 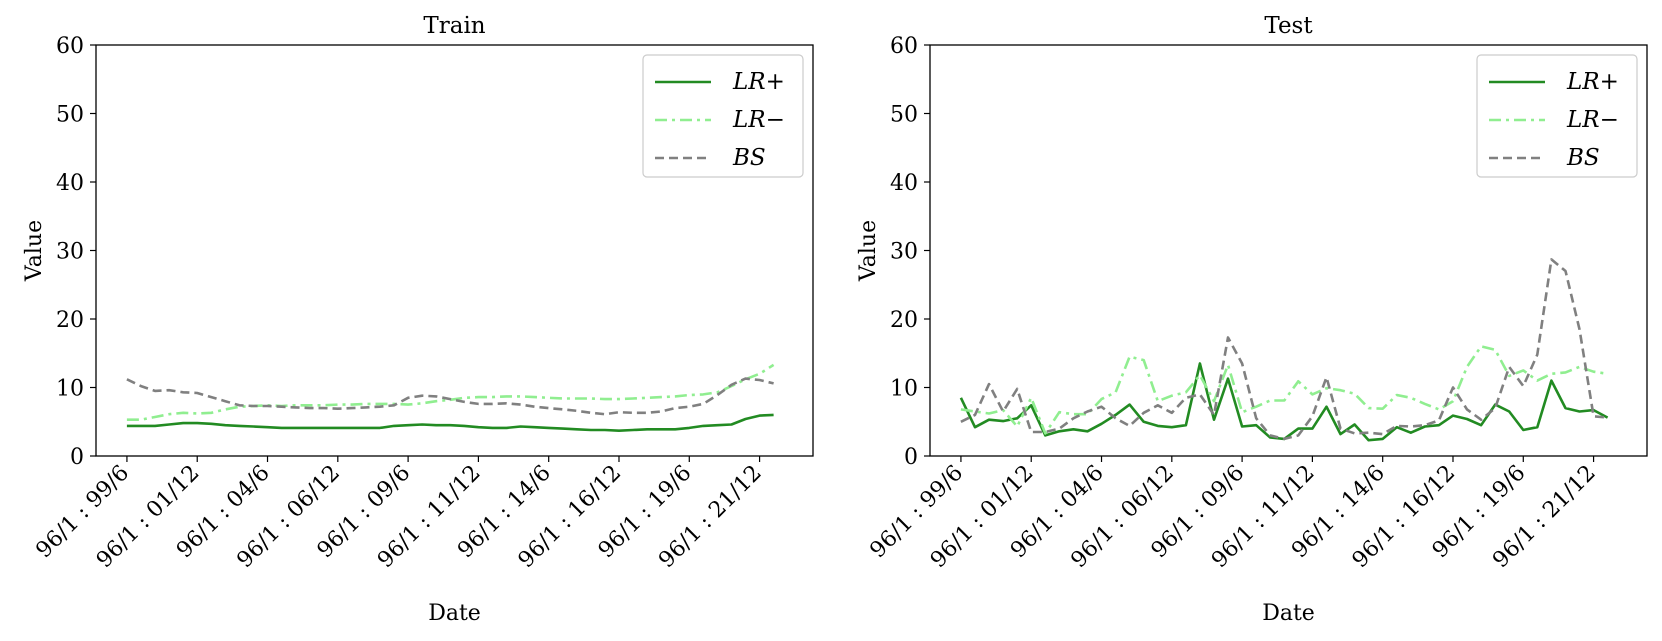 I want to click on test-series-group, so click(x=1284, y=350).